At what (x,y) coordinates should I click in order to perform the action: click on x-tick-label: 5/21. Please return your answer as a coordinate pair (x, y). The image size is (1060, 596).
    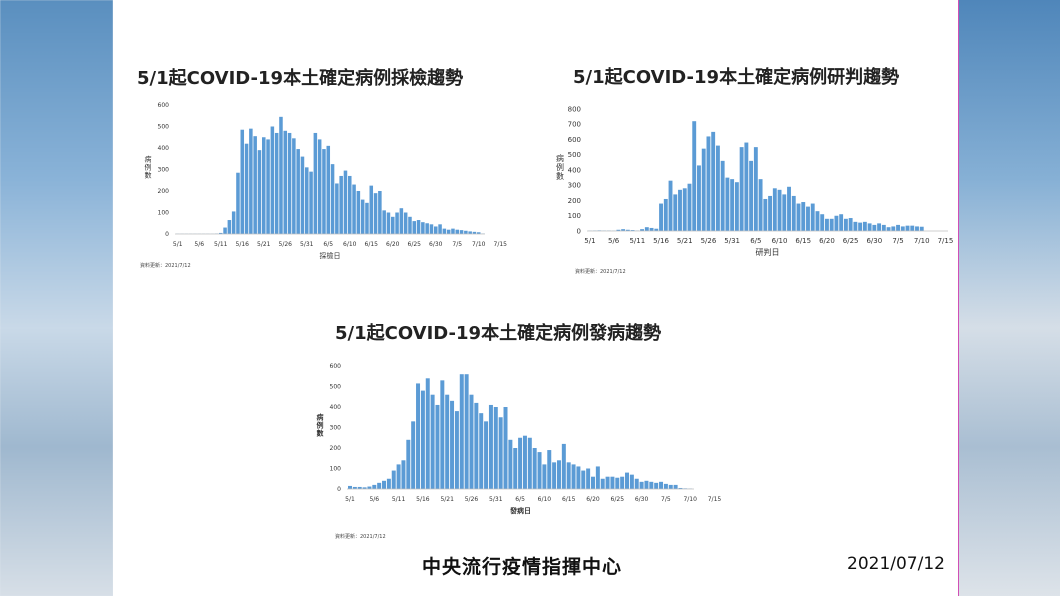
    Looking at the image, I should click on (685, 241).